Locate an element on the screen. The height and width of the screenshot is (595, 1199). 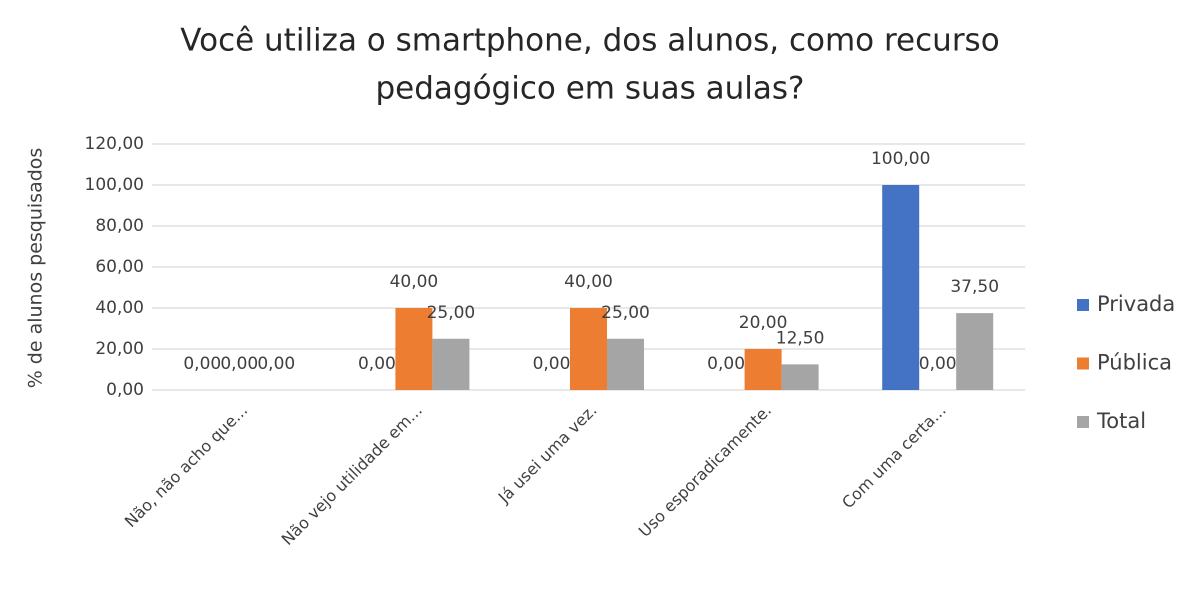
legend-label: Privada is located at coordinates (1136, 304).